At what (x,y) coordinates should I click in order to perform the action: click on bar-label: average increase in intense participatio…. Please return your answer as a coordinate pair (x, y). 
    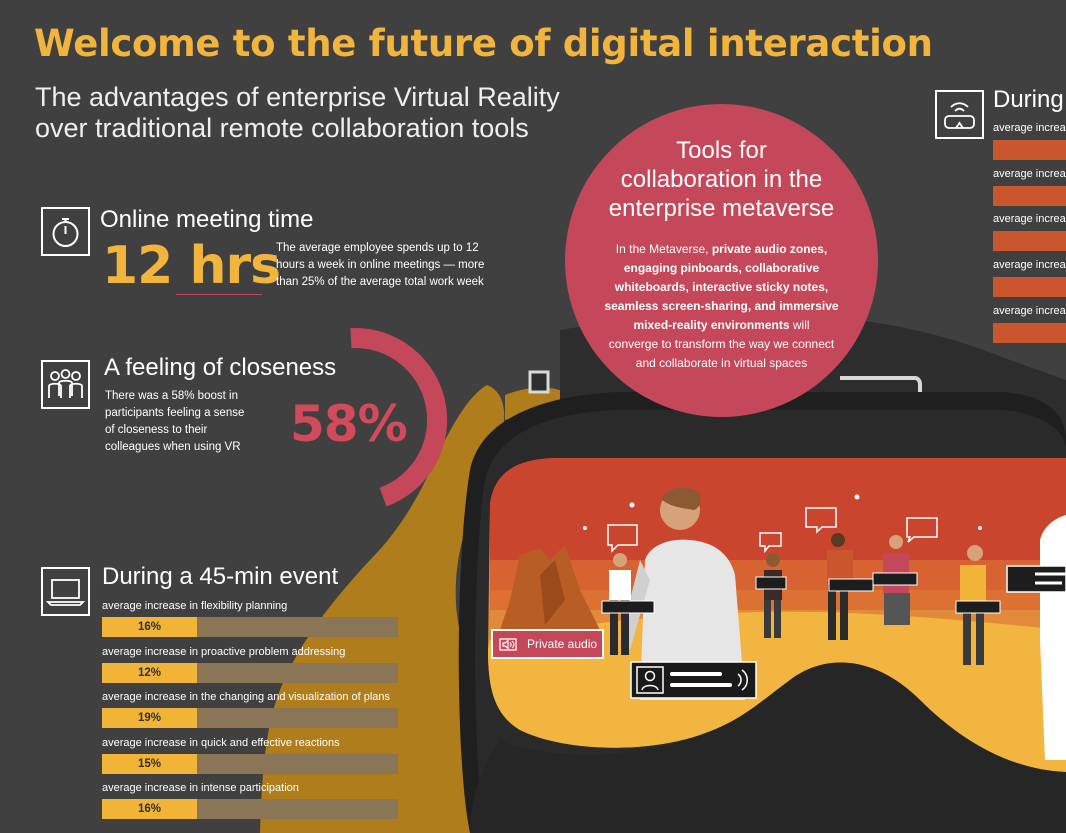
    Looking at the image, I should click on (200, 788).